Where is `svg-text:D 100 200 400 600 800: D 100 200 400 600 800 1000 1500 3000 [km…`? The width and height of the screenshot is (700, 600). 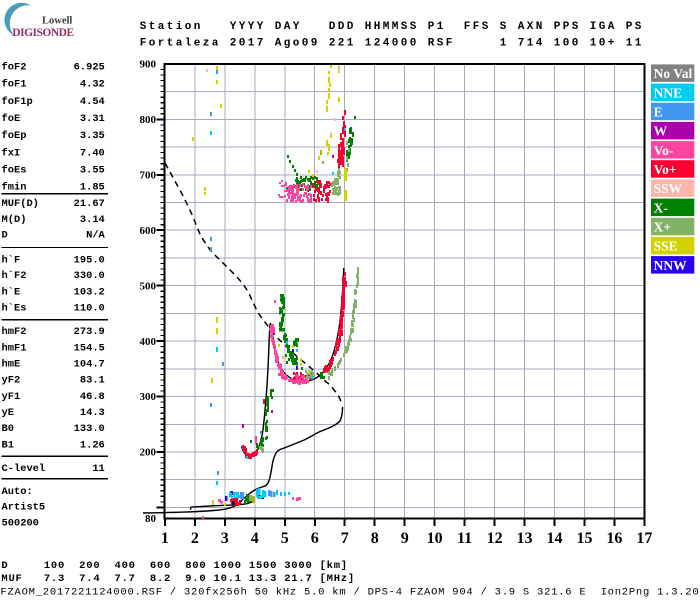
svg-text:D 100 200 400 600 800: D 100 200 400 600 800 1000 1500 3000 [km… is located at coordinates (174, 566).